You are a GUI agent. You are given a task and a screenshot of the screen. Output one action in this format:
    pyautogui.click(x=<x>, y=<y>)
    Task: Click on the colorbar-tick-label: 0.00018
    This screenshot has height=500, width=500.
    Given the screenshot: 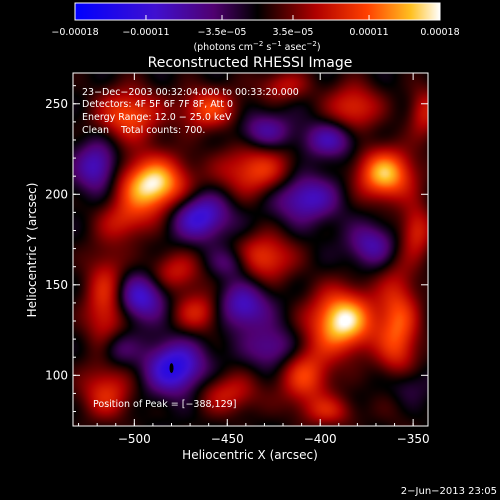 What is the action you would take?
    pyautogui.click(x=439, y=32)
    